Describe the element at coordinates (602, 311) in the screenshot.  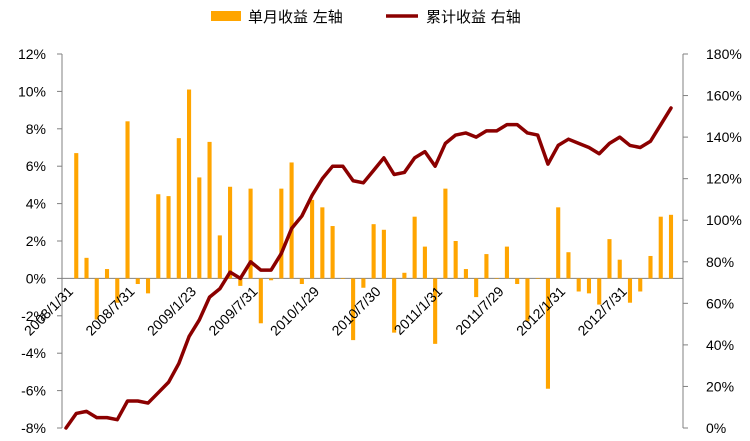
I see `x-axis-tick-label: 2012/7/31` at that location.